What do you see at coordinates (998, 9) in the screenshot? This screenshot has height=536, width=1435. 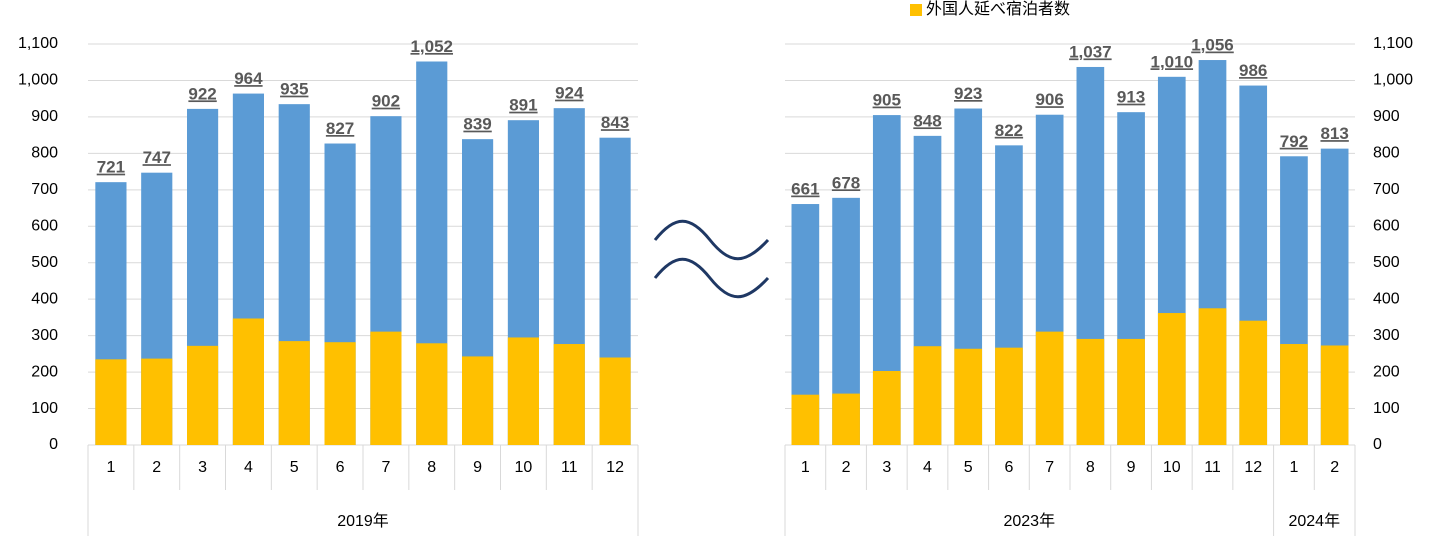 I see `legend-label: 外国人延べ宿泊者数` at bounding box center [998, 9].